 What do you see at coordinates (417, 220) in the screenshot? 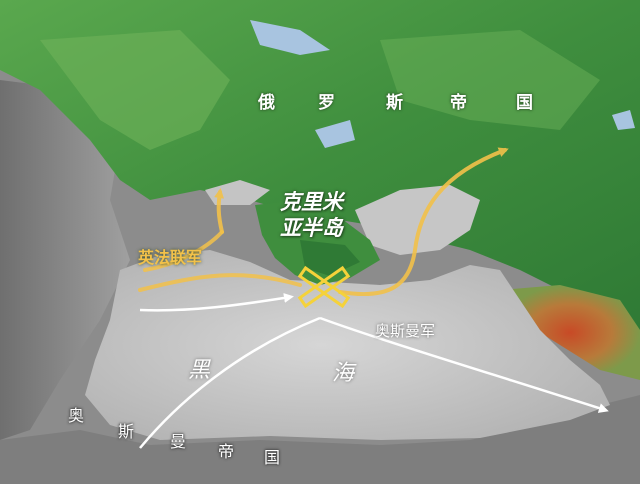
I see `sea-of-azov` at bounding box center [417, 220].